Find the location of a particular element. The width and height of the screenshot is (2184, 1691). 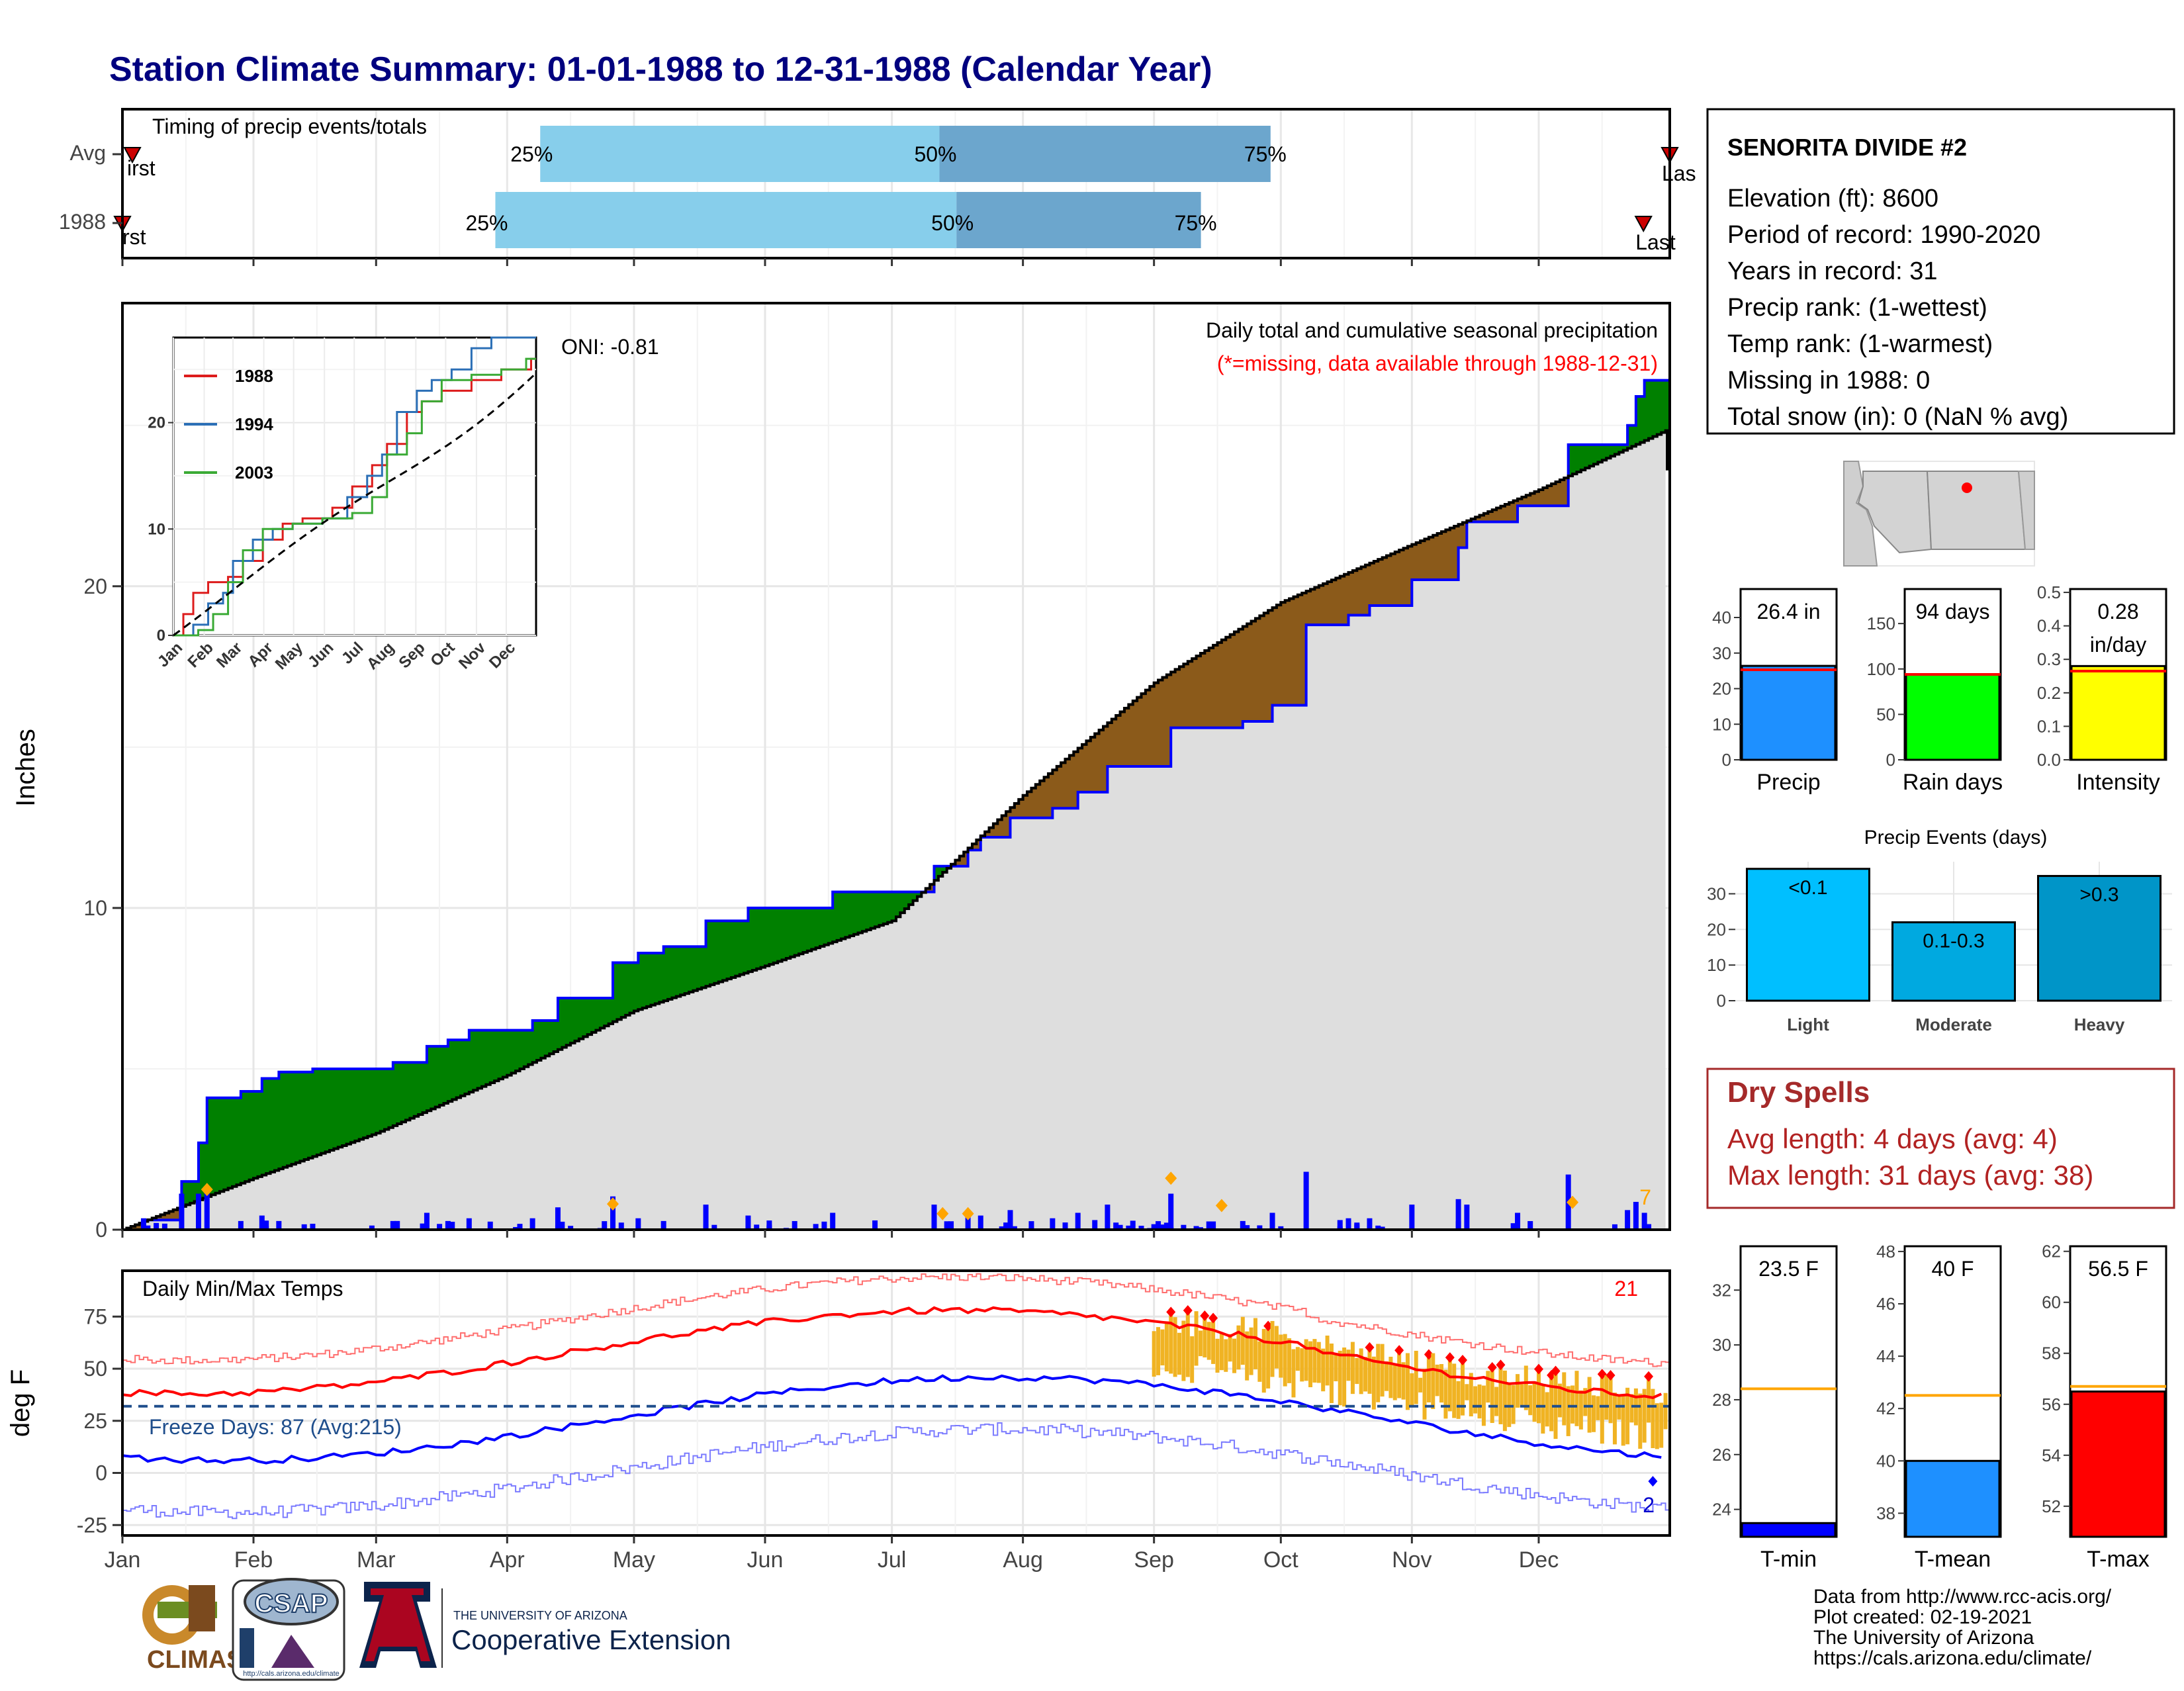

mini-chart-ytick-label: 150 is located at coordinates (1881, 623).